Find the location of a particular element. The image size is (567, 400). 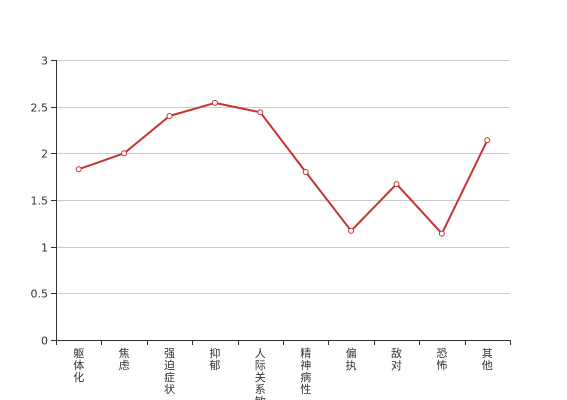

x-tick-label: 人际关系敏感 is located at coordinates (260, 373).